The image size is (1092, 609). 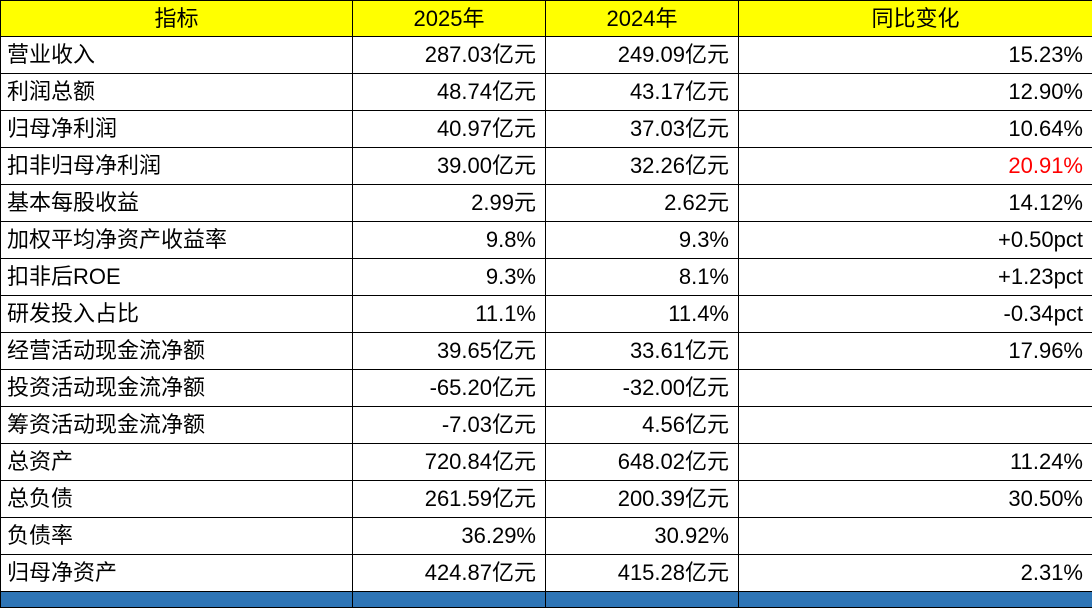 What do you see at coordinates (176, 351) in the screenshot?
I see `metric-cell: 经营活动现金流净额` at bounding box center [176, 351].